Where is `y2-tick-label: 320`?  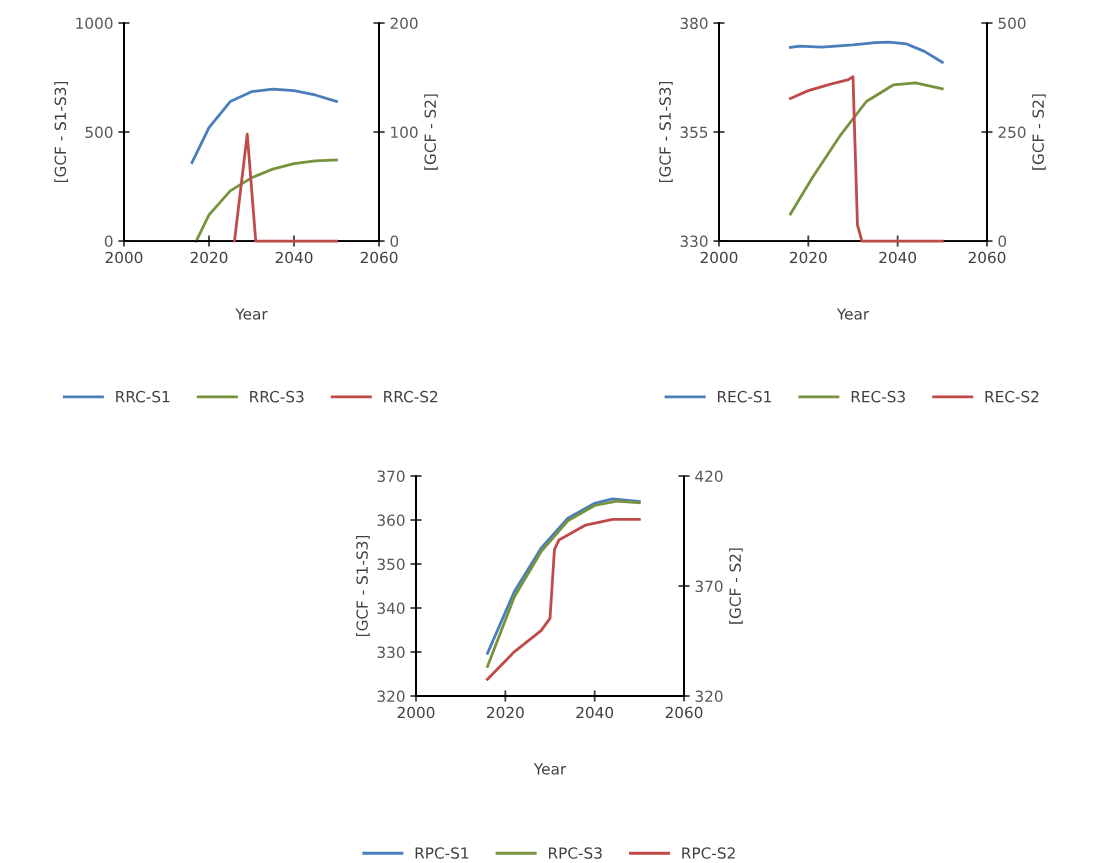
y2-tick-label: 320 is located at coordinates (709, 696).